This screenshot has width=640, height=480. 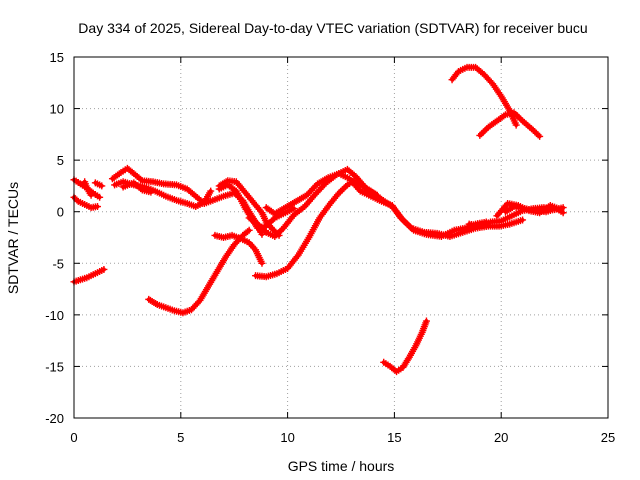 I want to click on series-arc12, so click(x=313, y=202).